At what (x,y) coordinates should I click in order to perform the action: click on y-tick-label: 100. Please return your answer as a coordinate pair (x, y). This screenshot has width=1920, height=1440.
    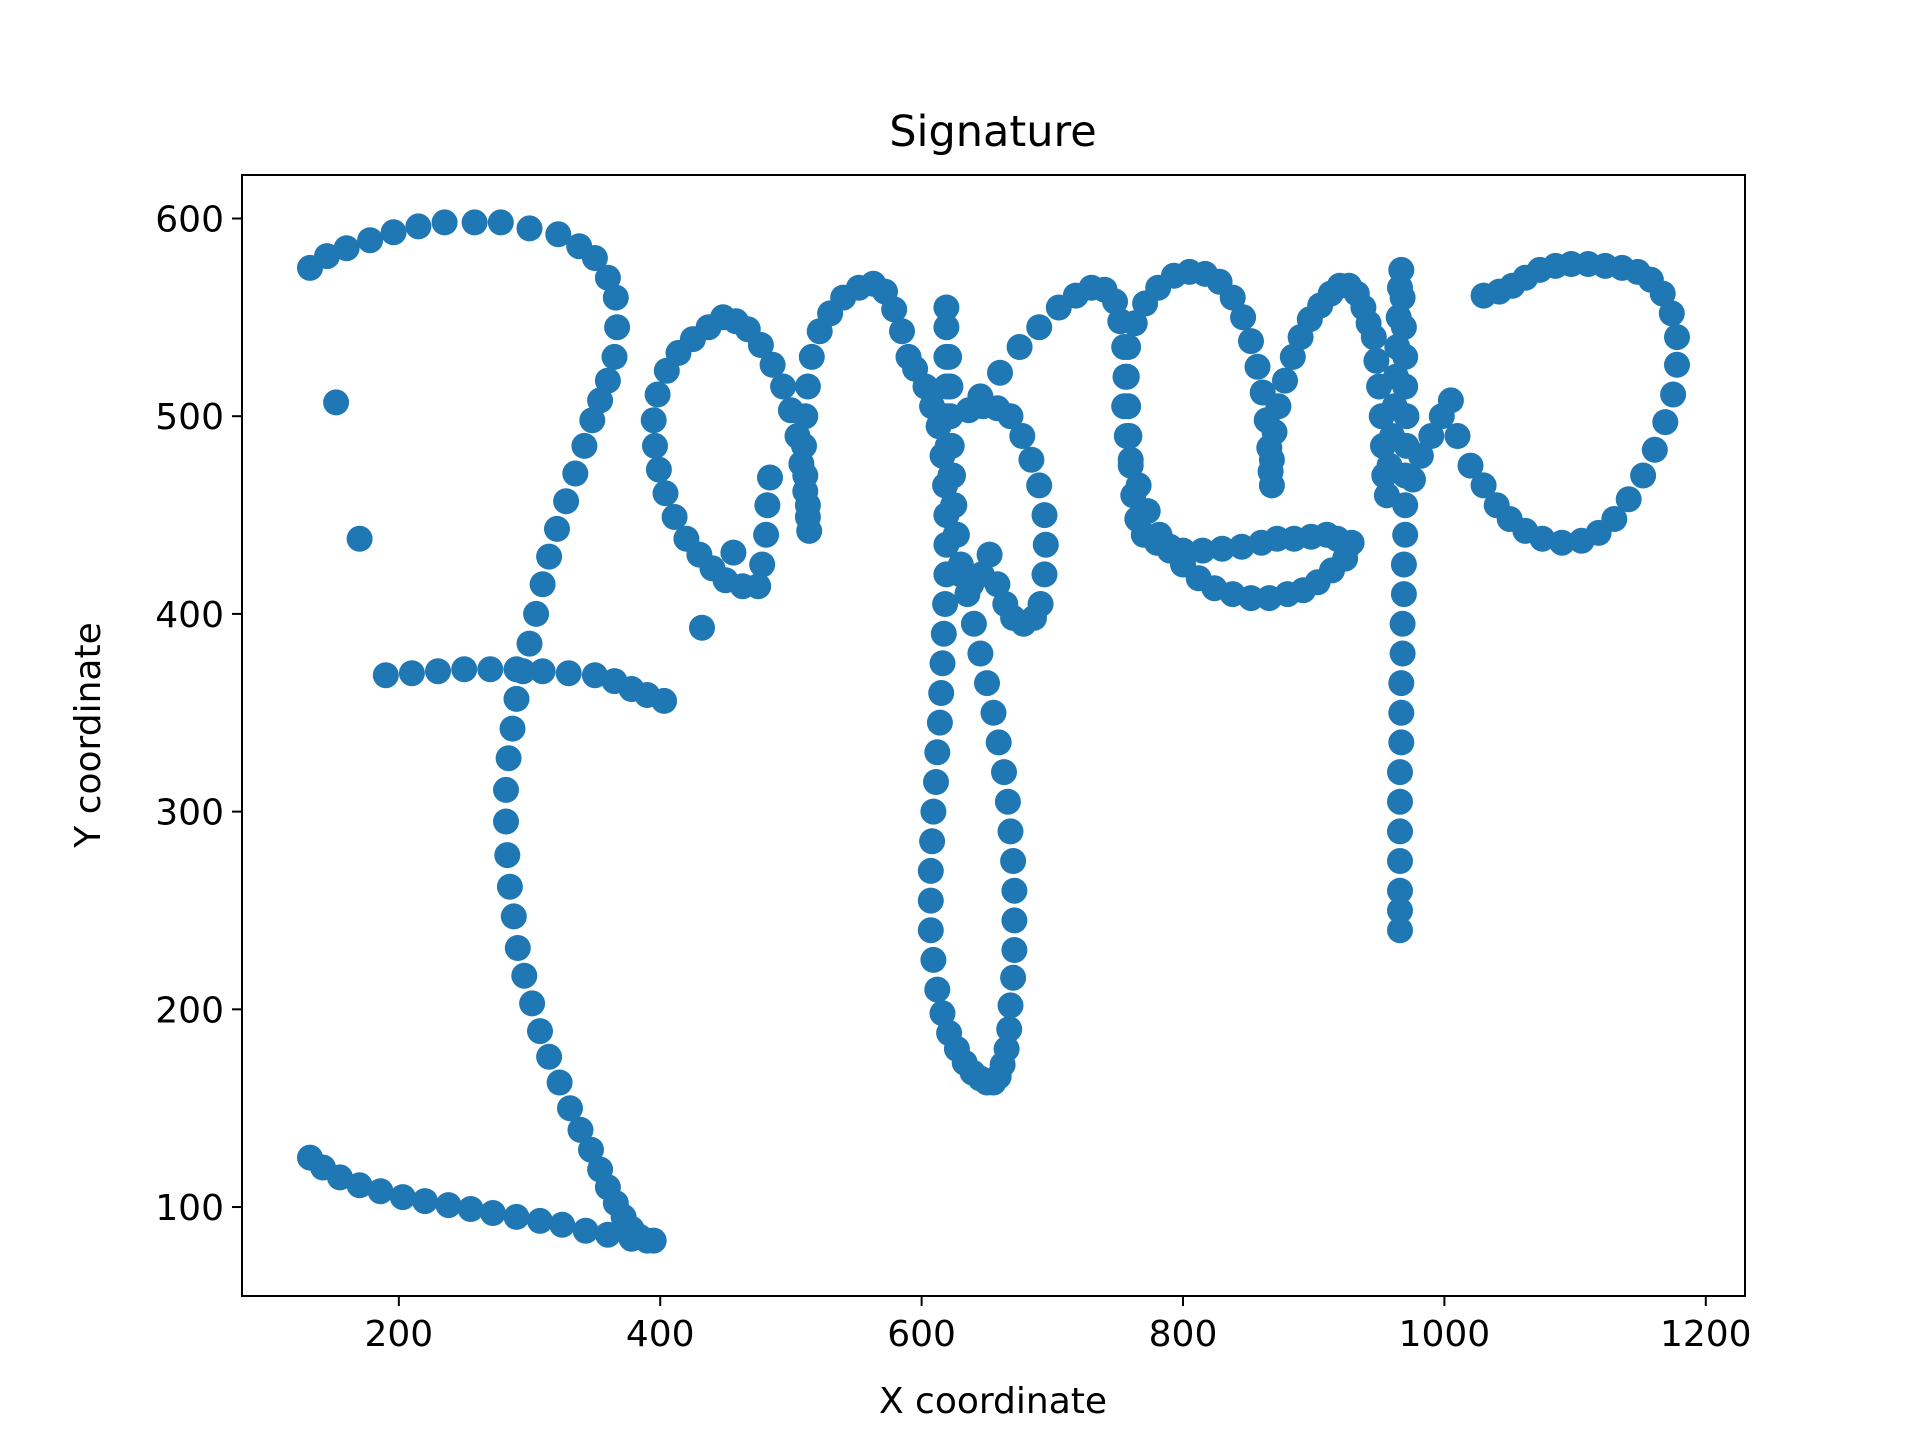
    Looking at the image, I should click on (189, 1208).